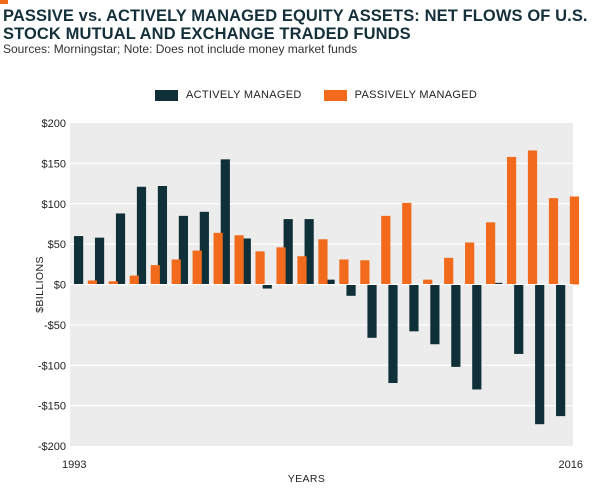  I want to click on bar-active-2015, so click(540, 354).